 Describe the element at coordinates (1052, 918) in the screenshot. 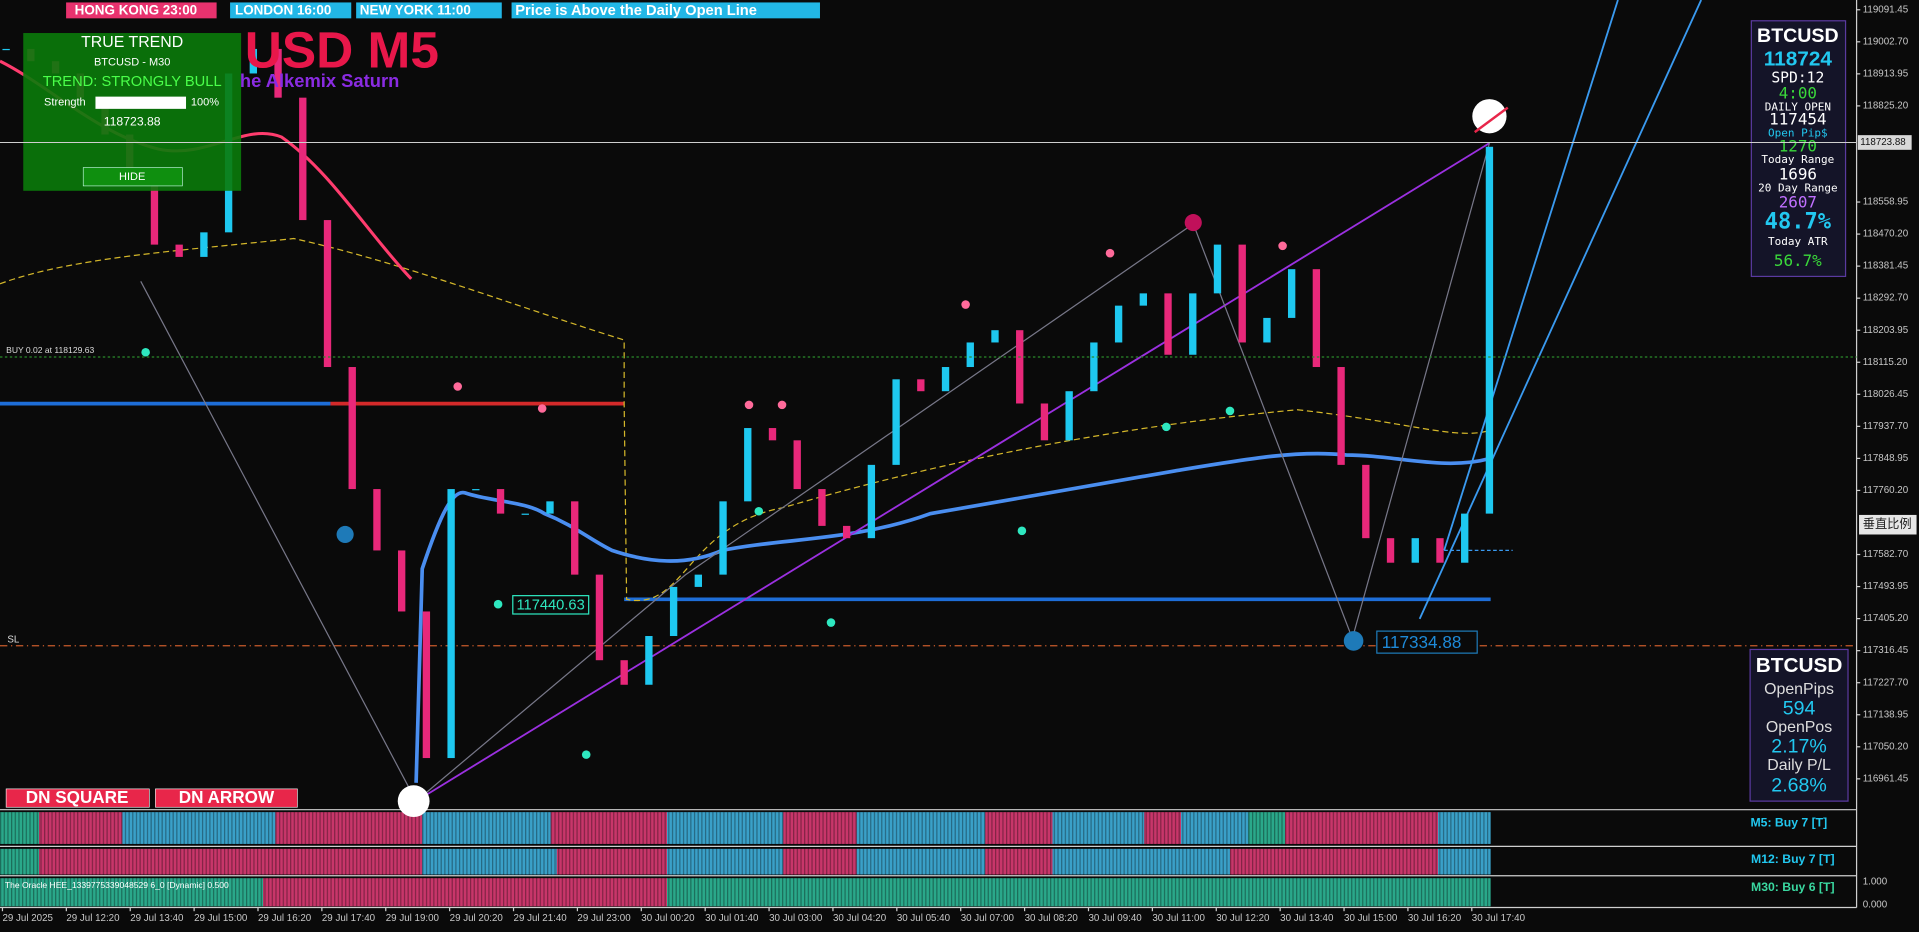

I see `x-tick-label: 30 Jul 08:20` at that location.